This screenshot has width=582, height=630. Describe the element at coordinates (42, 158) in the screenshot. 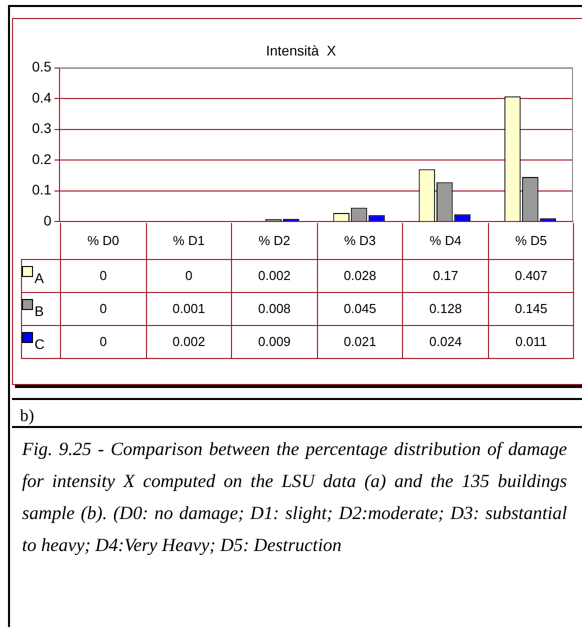

I see `y-tick-label: 0.2` at that location.